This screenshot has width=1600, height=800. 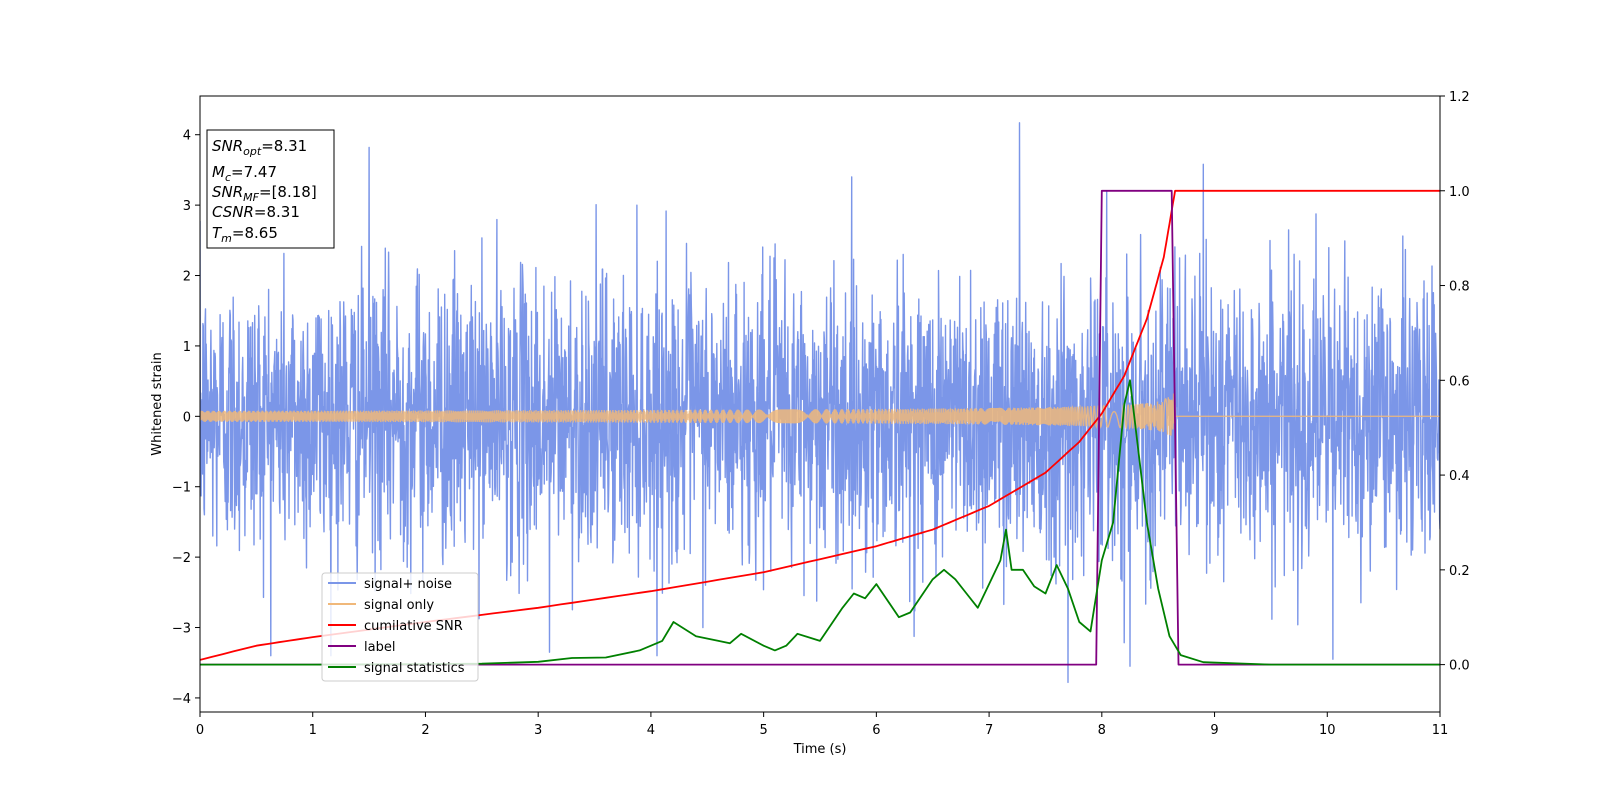 I want to click on x-tick-label: 4, so click(x=651, y=730).